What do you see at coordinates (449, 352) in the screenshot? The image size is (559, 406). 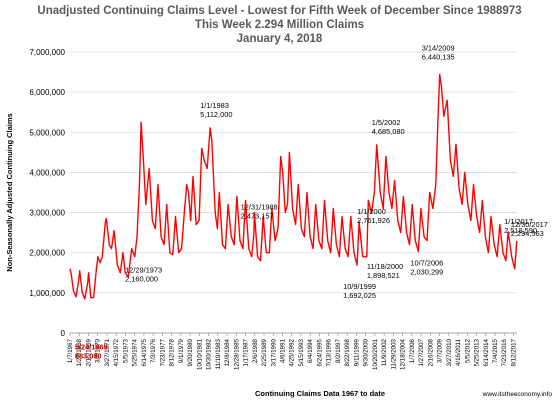 I see `x-tick-label: 3/27/2010` at bounding box center [449, 352].